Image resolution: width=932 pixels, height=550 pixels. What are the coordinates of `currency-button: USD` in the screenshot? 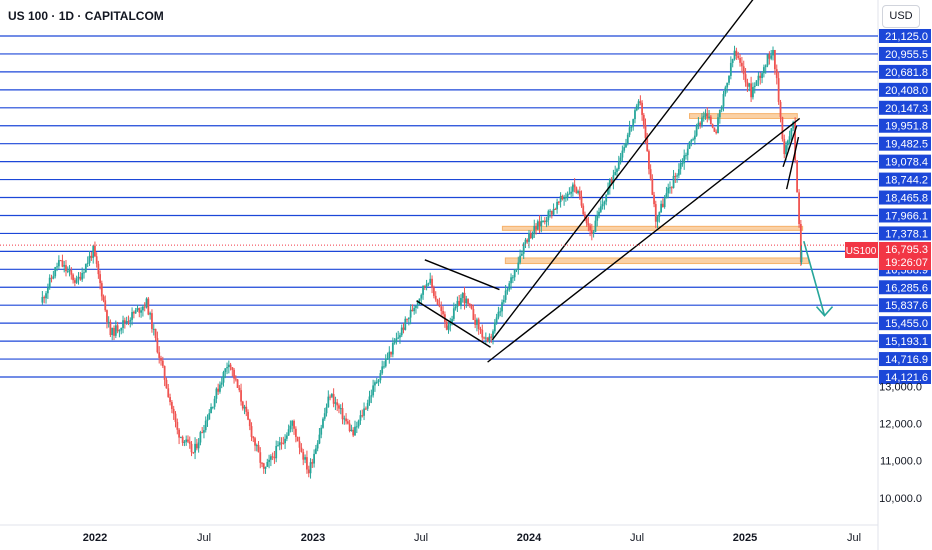 It's located at (901, 16).